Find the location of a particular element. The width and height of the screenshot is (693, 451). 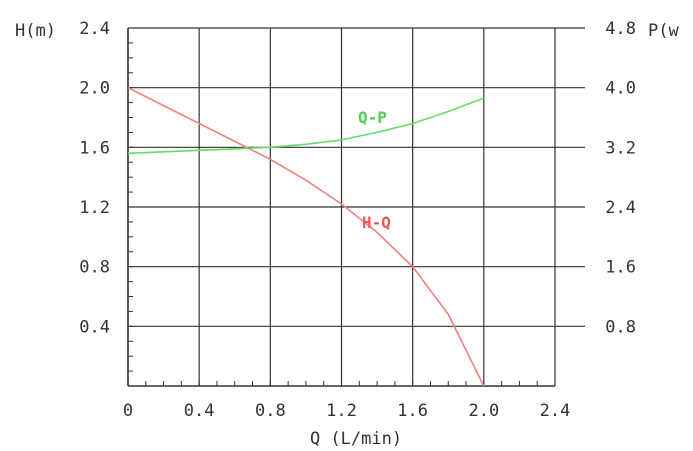

y-left-tick-label: 0.8 is located at coordinates (94, 268).